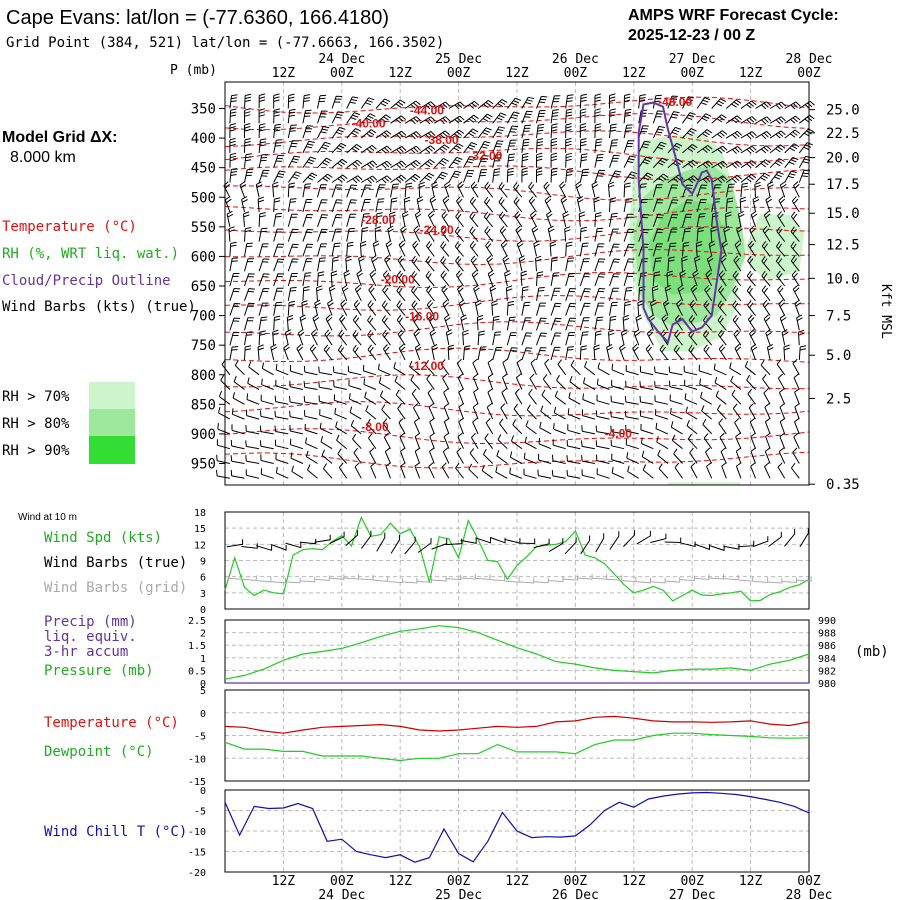 The width and height of the screenshot is (900, 900). What do you see at coordinates (843, 134) in the screenshot?
I see `kft-tick-label: 22.5` at bounding box center [843, 134].